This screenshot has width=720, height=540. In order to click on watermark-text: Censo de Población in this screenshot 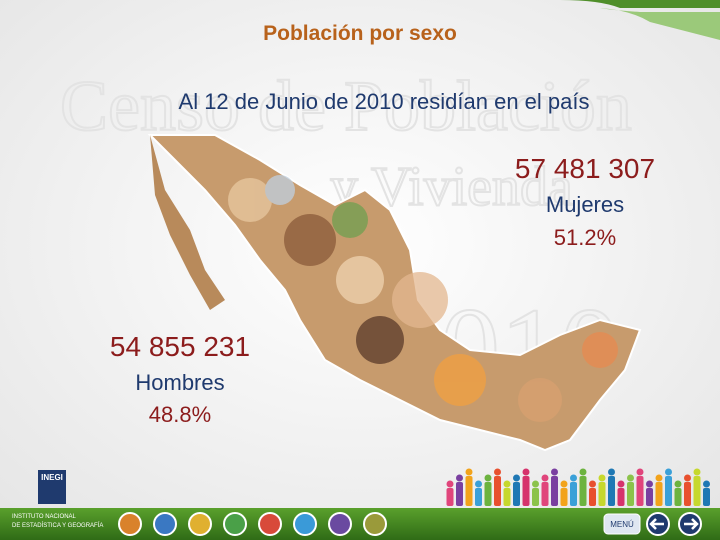, I will do `click(346, 106)`.